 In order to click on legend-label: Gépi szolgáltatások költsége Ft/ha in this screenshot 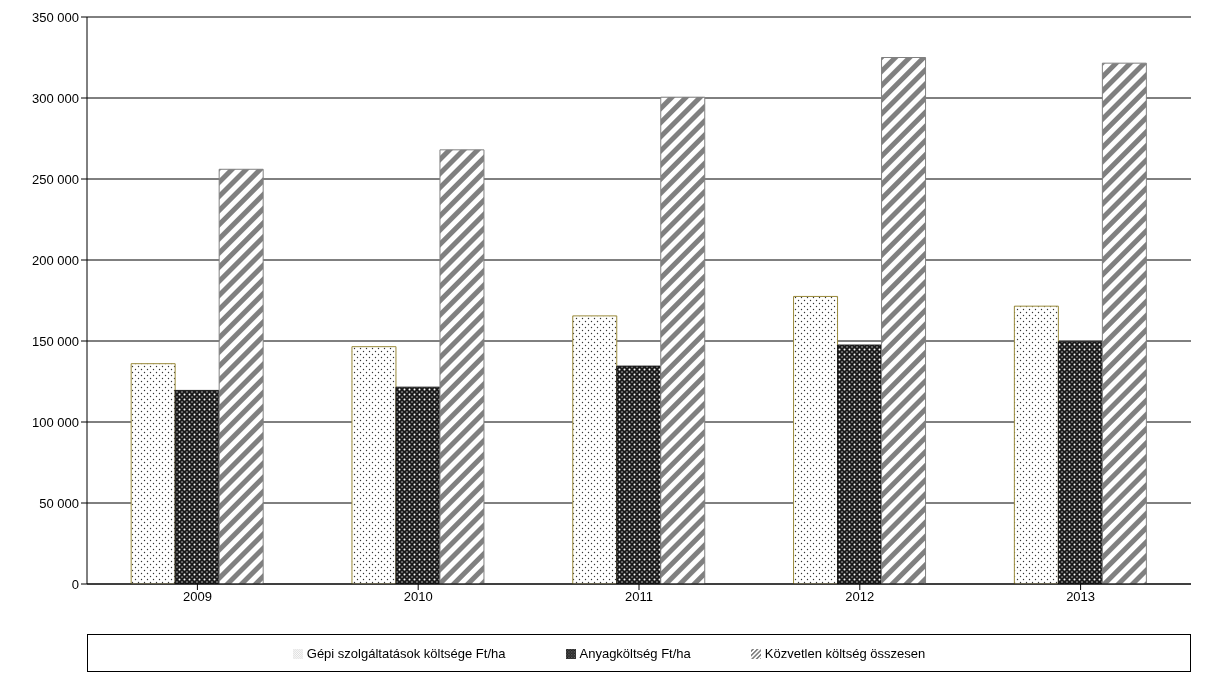, I will do `click(406, 653)`.